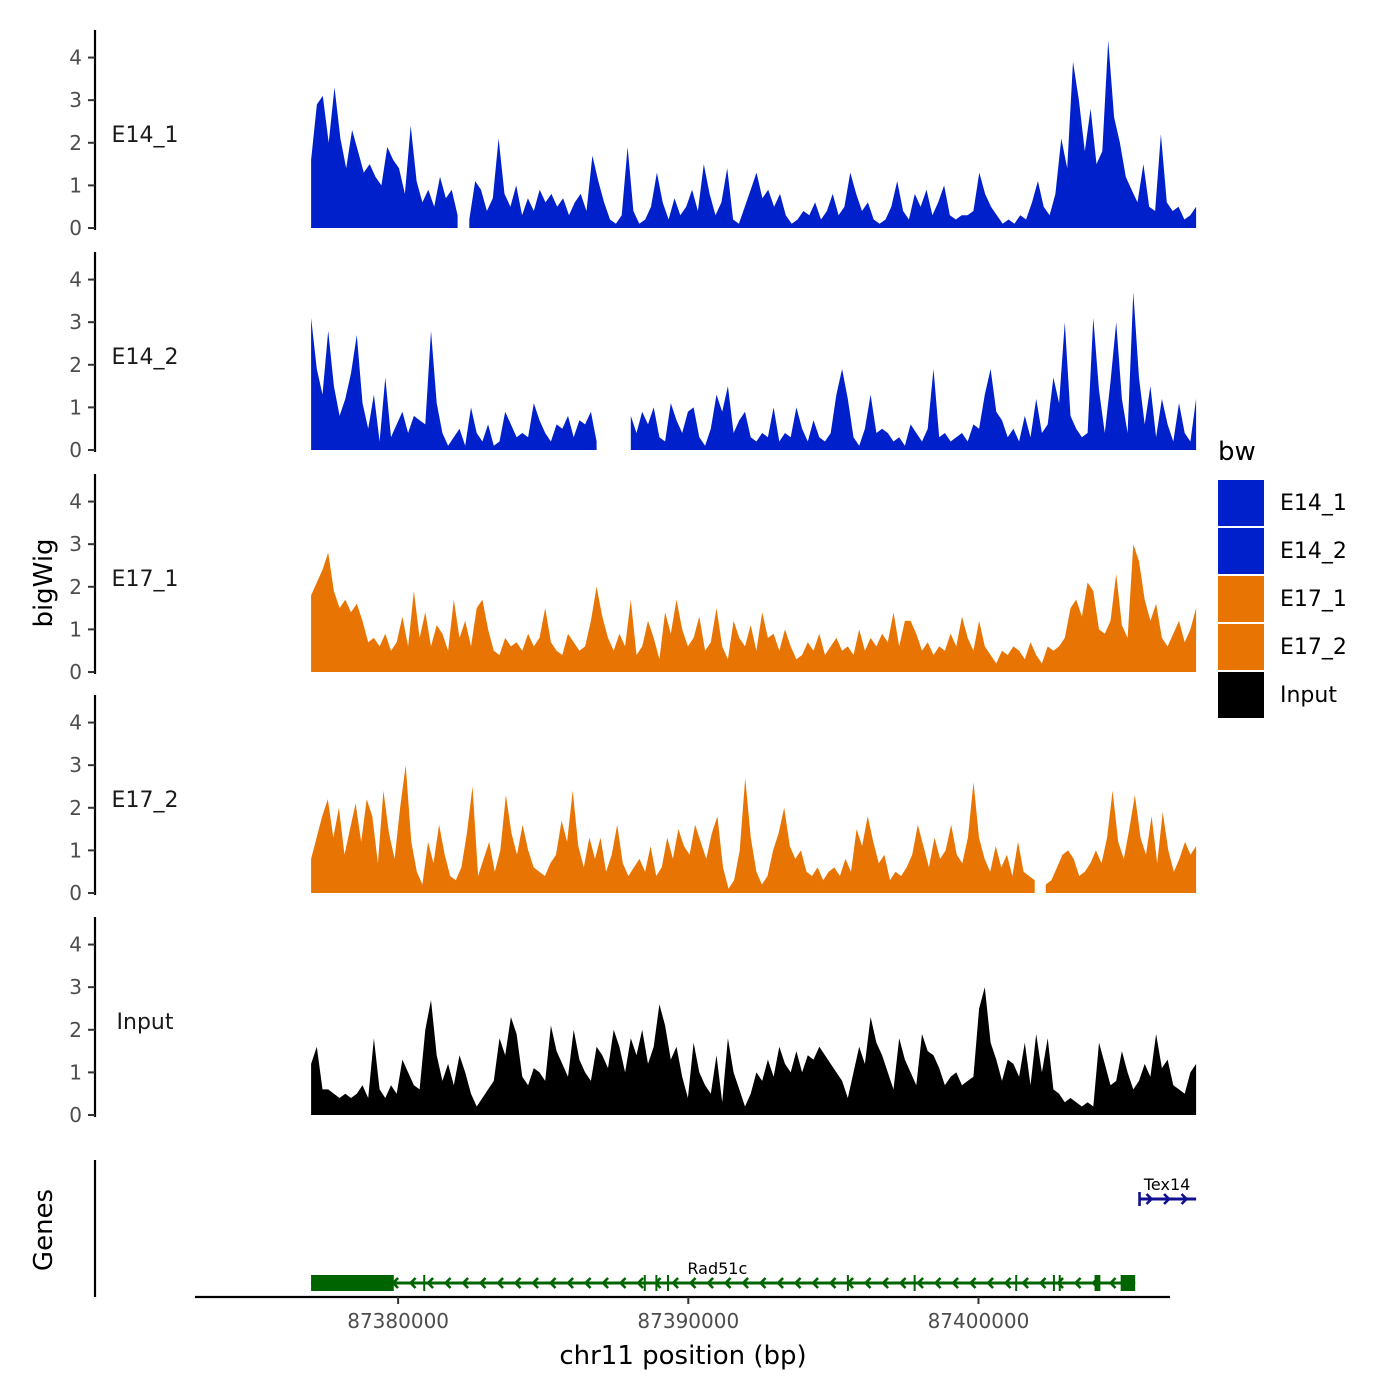 The width and height of the screenshot is (1400, 1400). I want to click on track-label: E17_2, so click(145, 800).